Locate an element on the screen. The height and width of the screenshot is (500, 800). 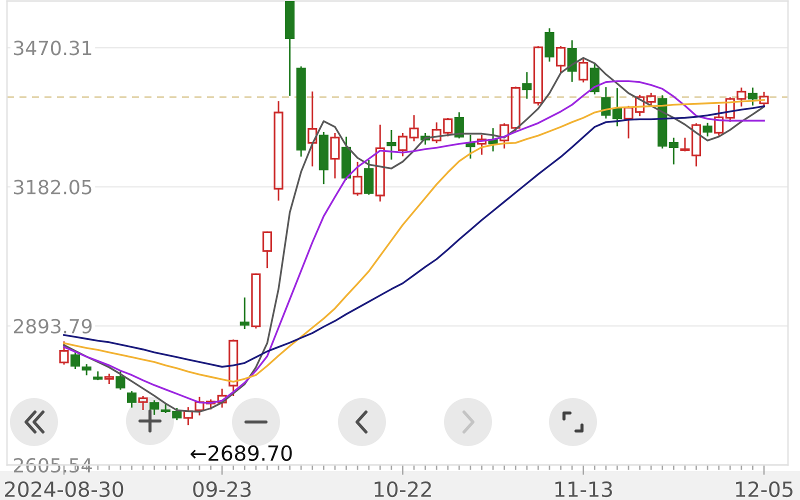
x-tick-label: 12-05 is located at coordinates (764, 489).